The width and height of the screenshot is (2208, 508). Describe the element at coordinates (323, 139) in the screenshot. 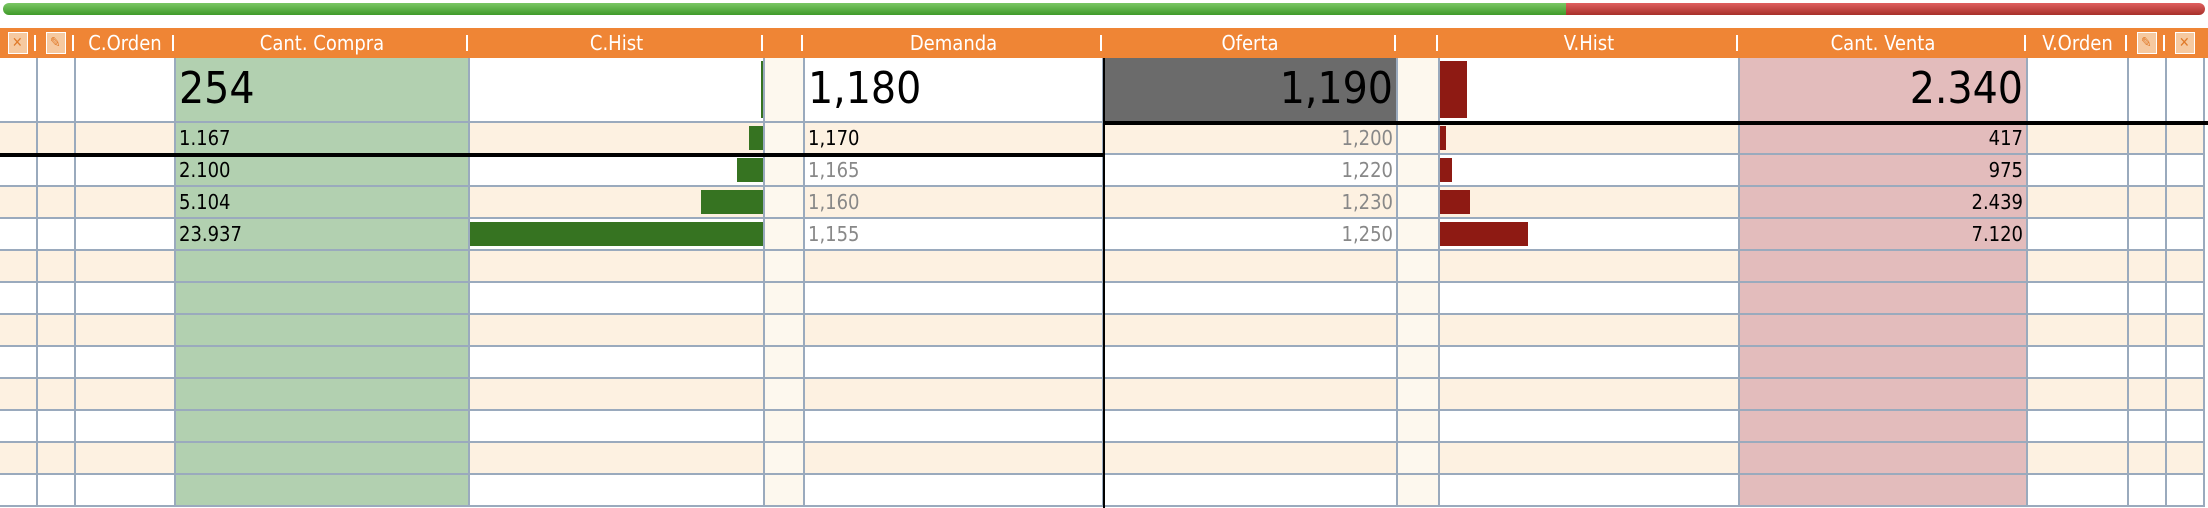

I see `cant-compra-cell: 1.167` at that location.